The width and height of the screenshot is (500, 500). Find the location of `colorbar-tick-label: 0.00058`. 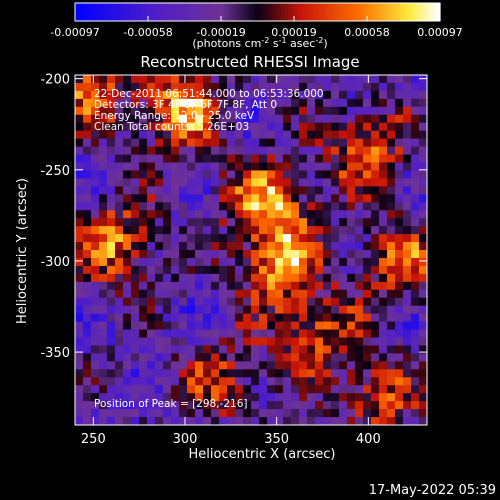

colorbar-tick-label: 0.00058 is located at coordinates (367, 32).